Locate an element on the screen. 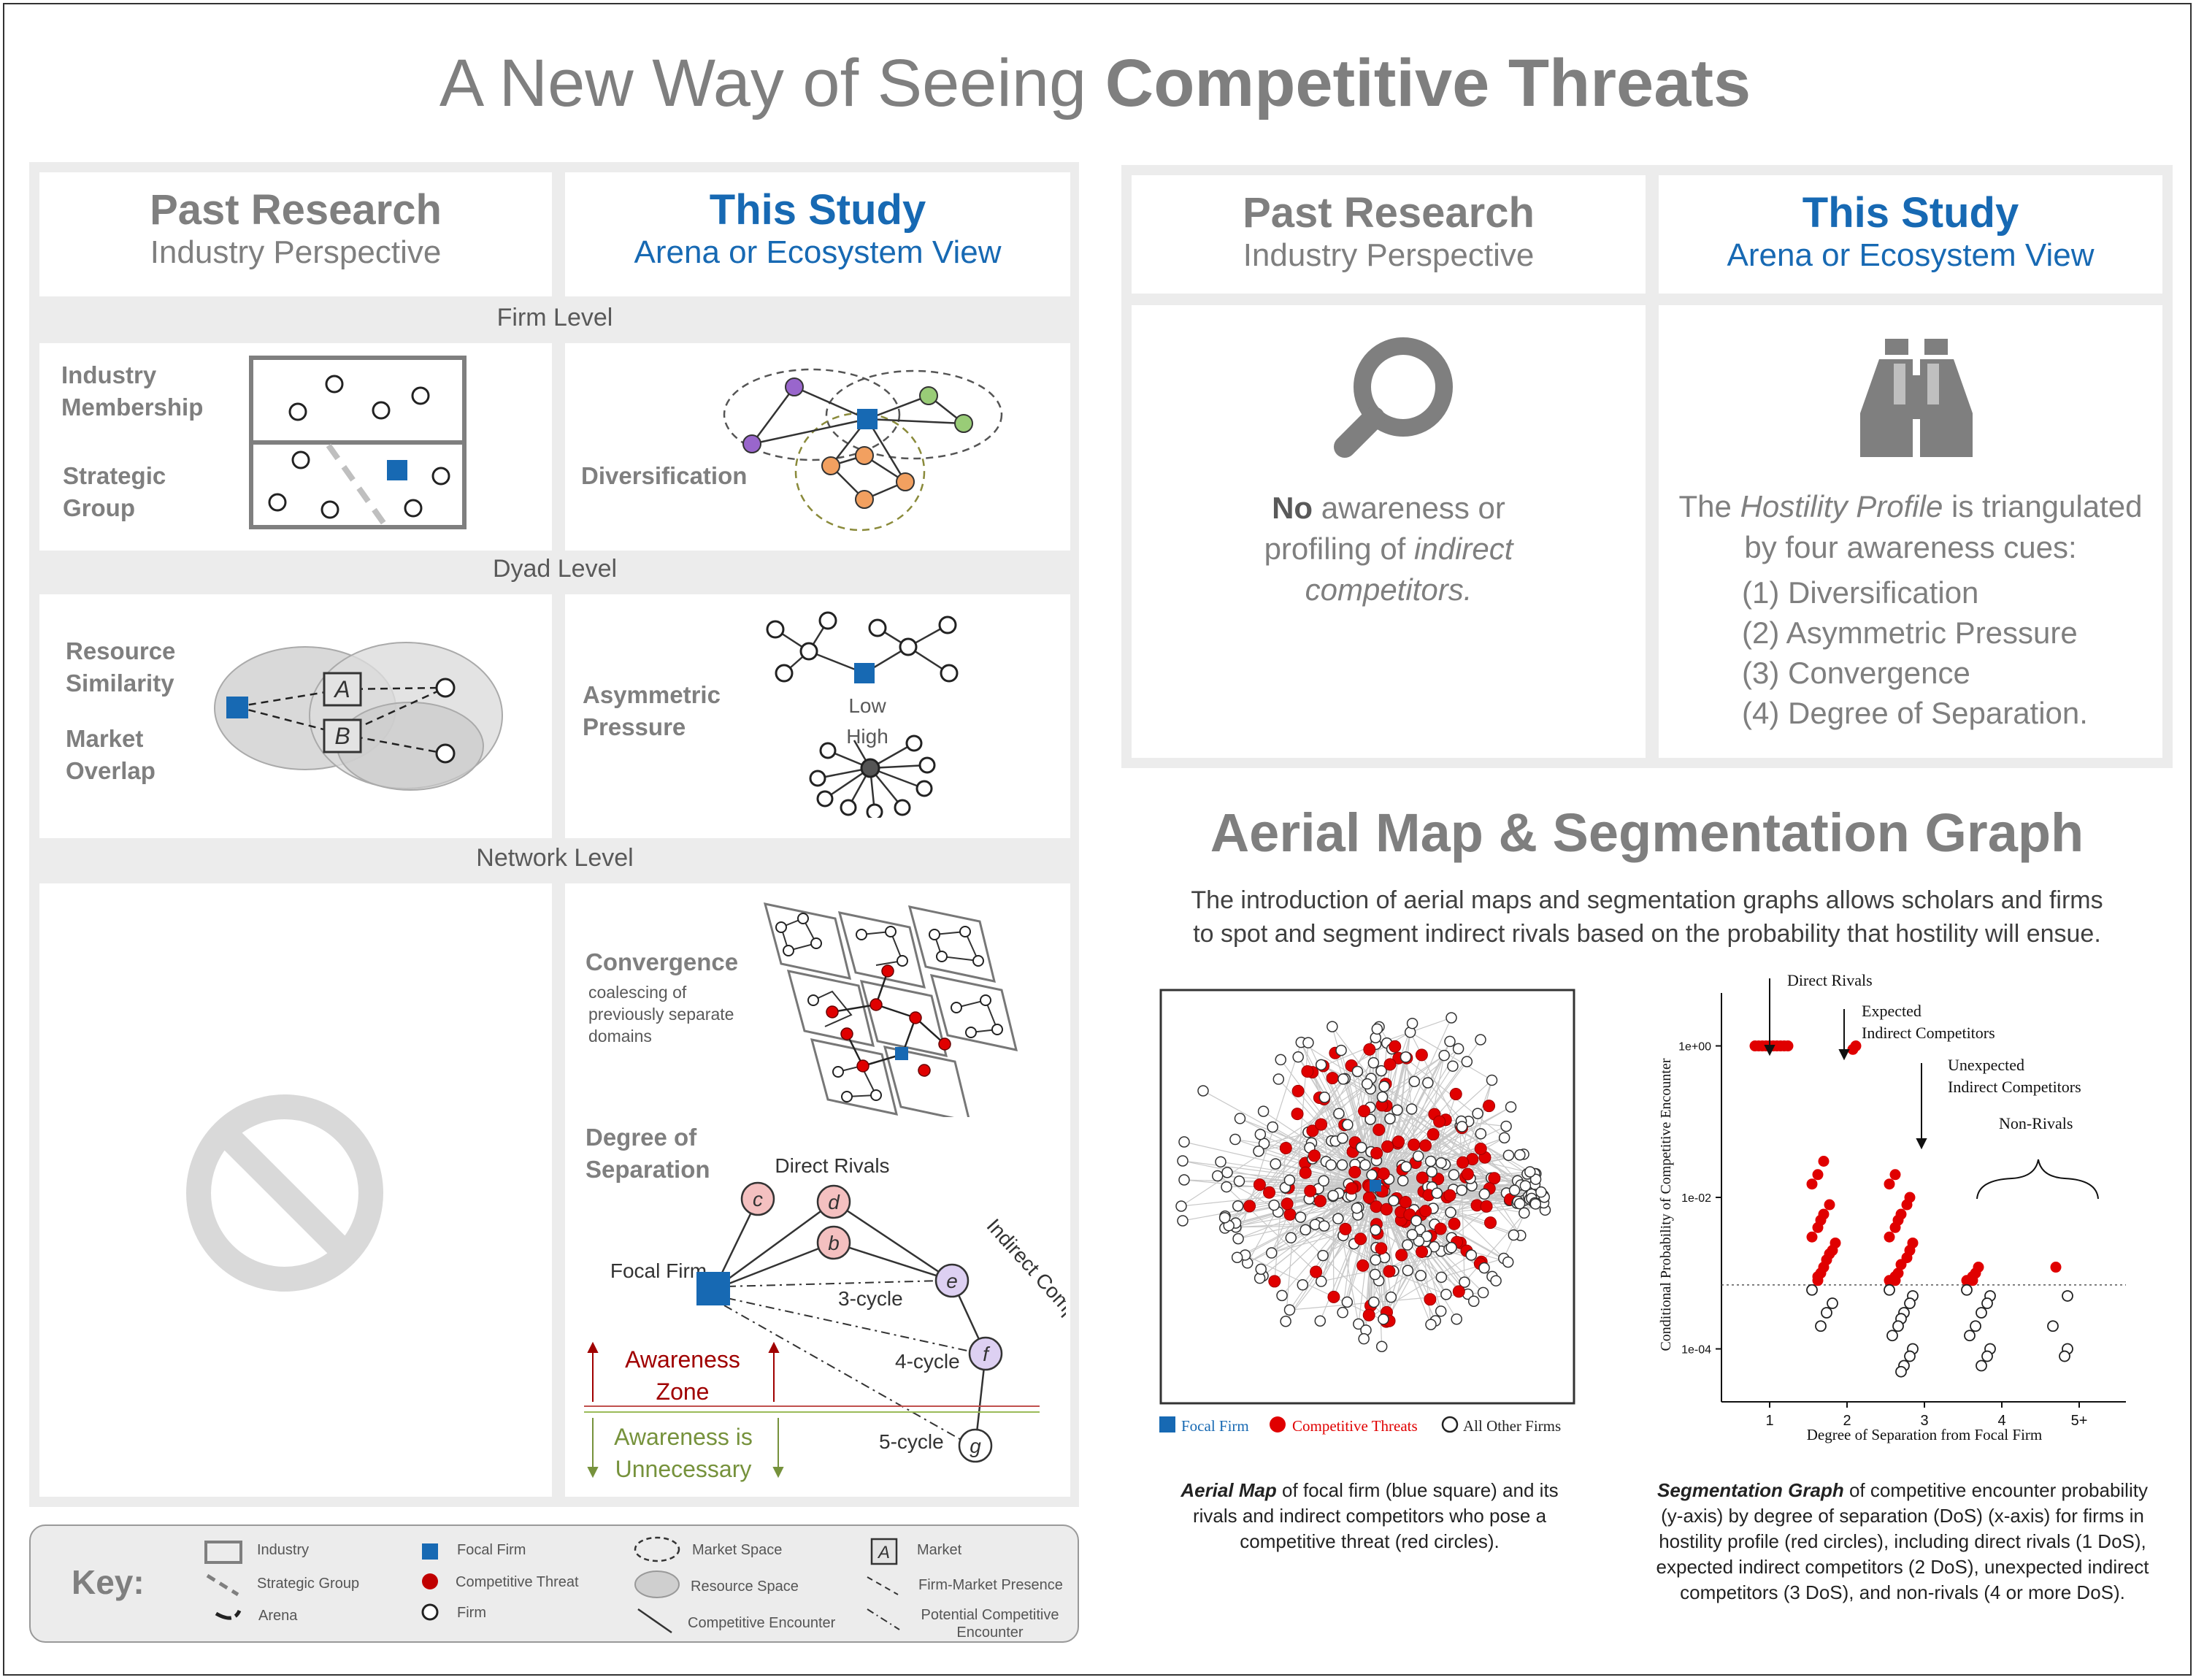 The width and height of the screenshot is (2196, 1680). key-arena: Arena is located at coordinates (278, 1616).